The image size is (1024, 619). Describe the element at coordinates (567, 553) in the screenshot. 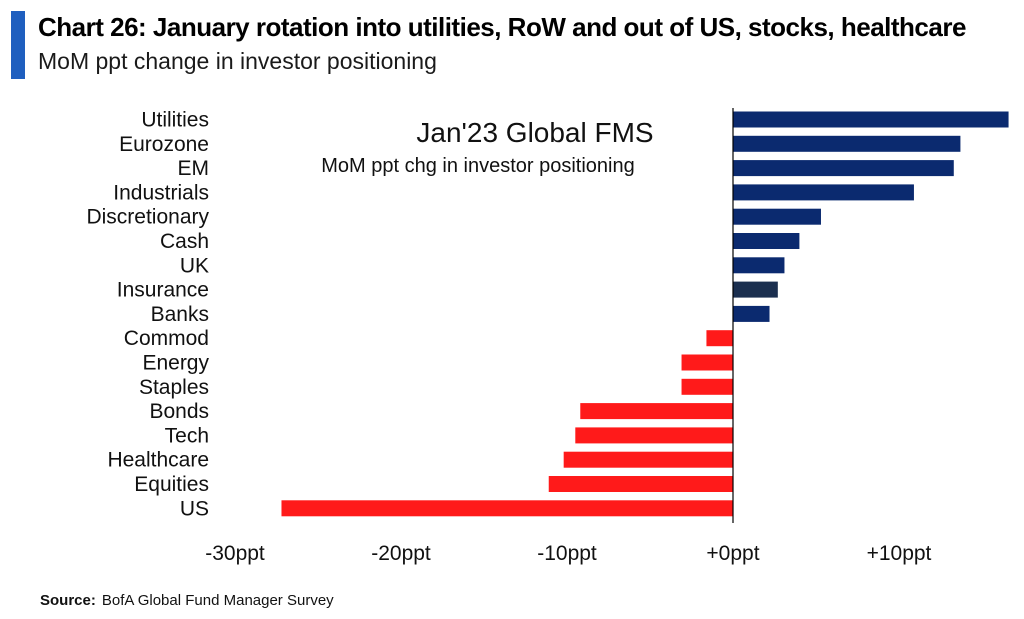

I see `x-tick-label: -10ppt` at that location.